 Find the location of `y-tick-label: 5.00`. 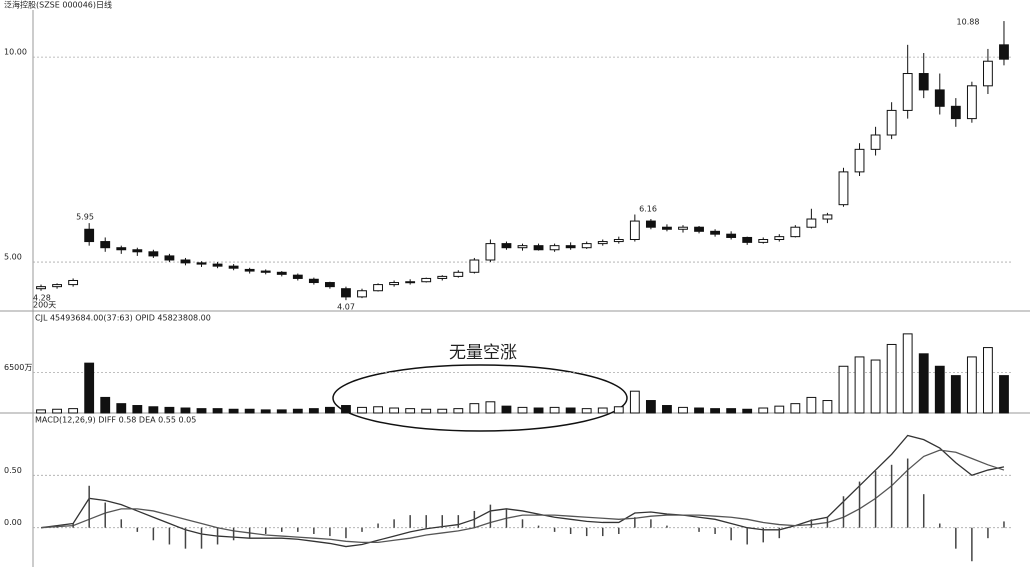

y-tick-label: 5.00 is located at coordinates (13, 257).